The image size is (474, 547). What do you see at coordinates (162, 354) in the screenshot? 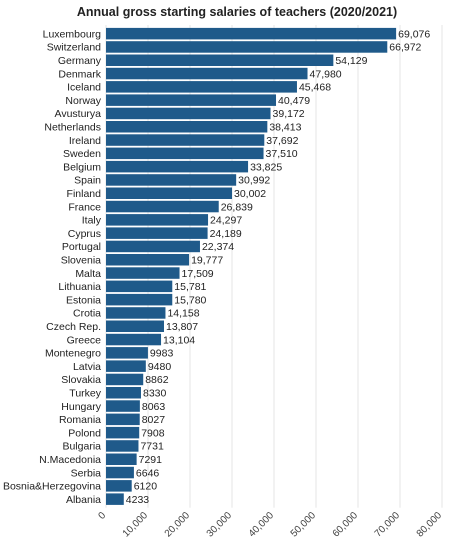
I see `value-label: 9983` at bounding box center [162, 354].